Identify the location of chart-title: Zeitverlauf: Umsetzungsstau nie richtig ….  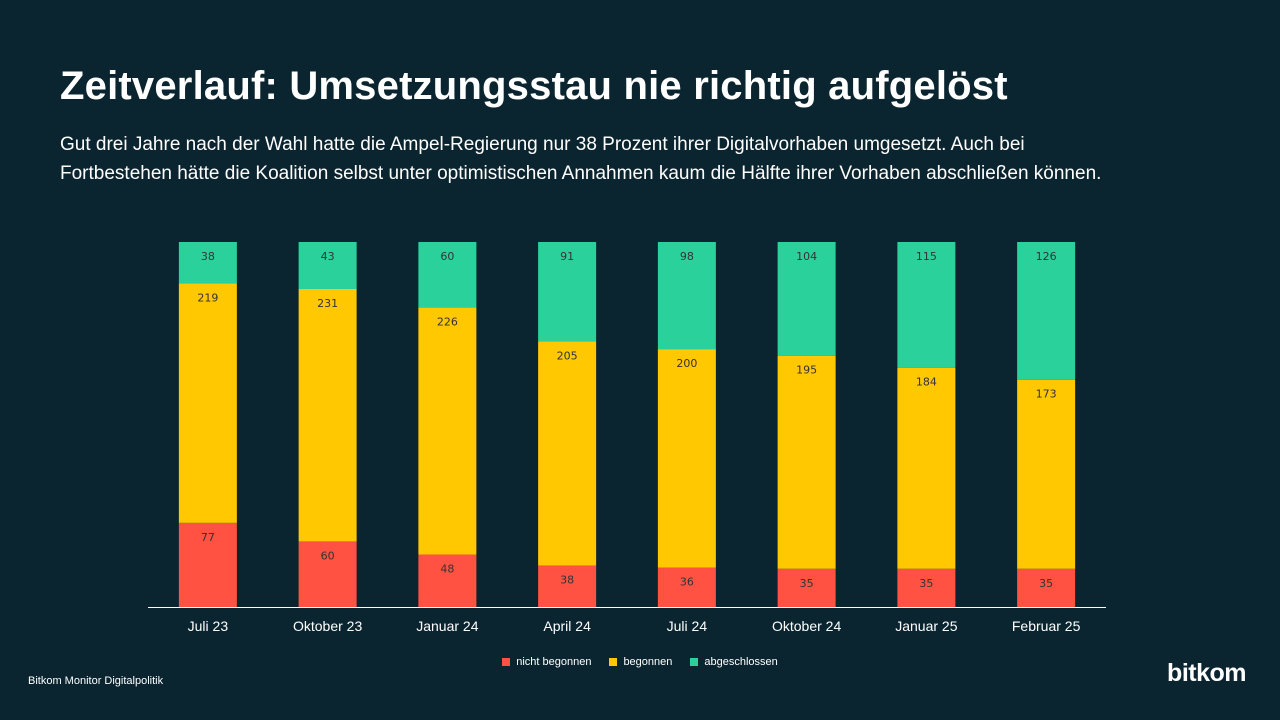
(534, 86).